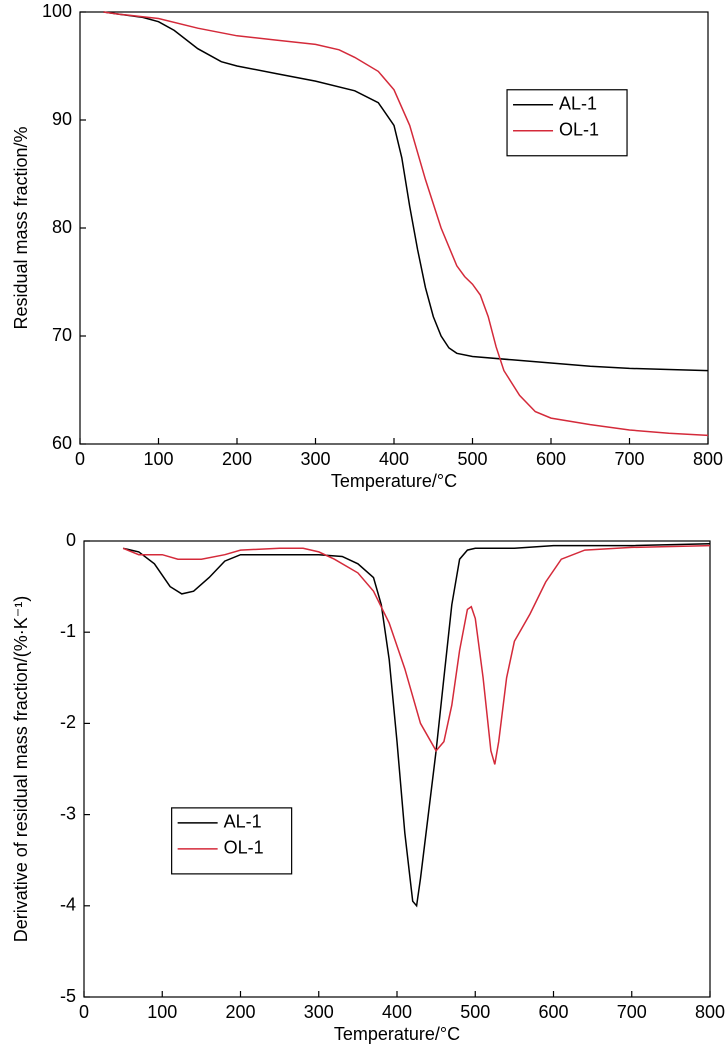  What do you see at coordinates (68, 996) in the screenshot?
I see `y-tick-label: -5` at bounding box center [68, 996].